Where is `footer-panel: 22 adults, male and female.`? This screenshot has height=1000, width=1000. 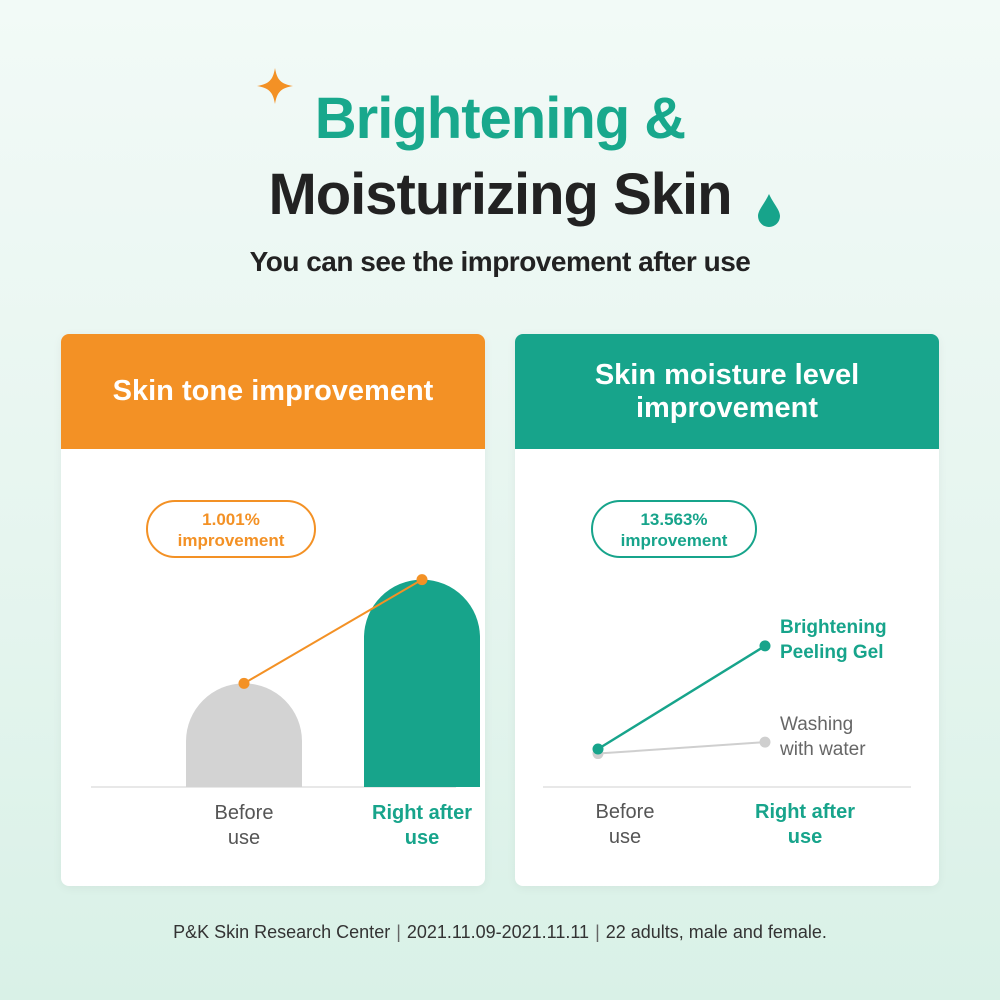 footer-panel: 22 adults, male and female. is located at coordinates (716, 932).